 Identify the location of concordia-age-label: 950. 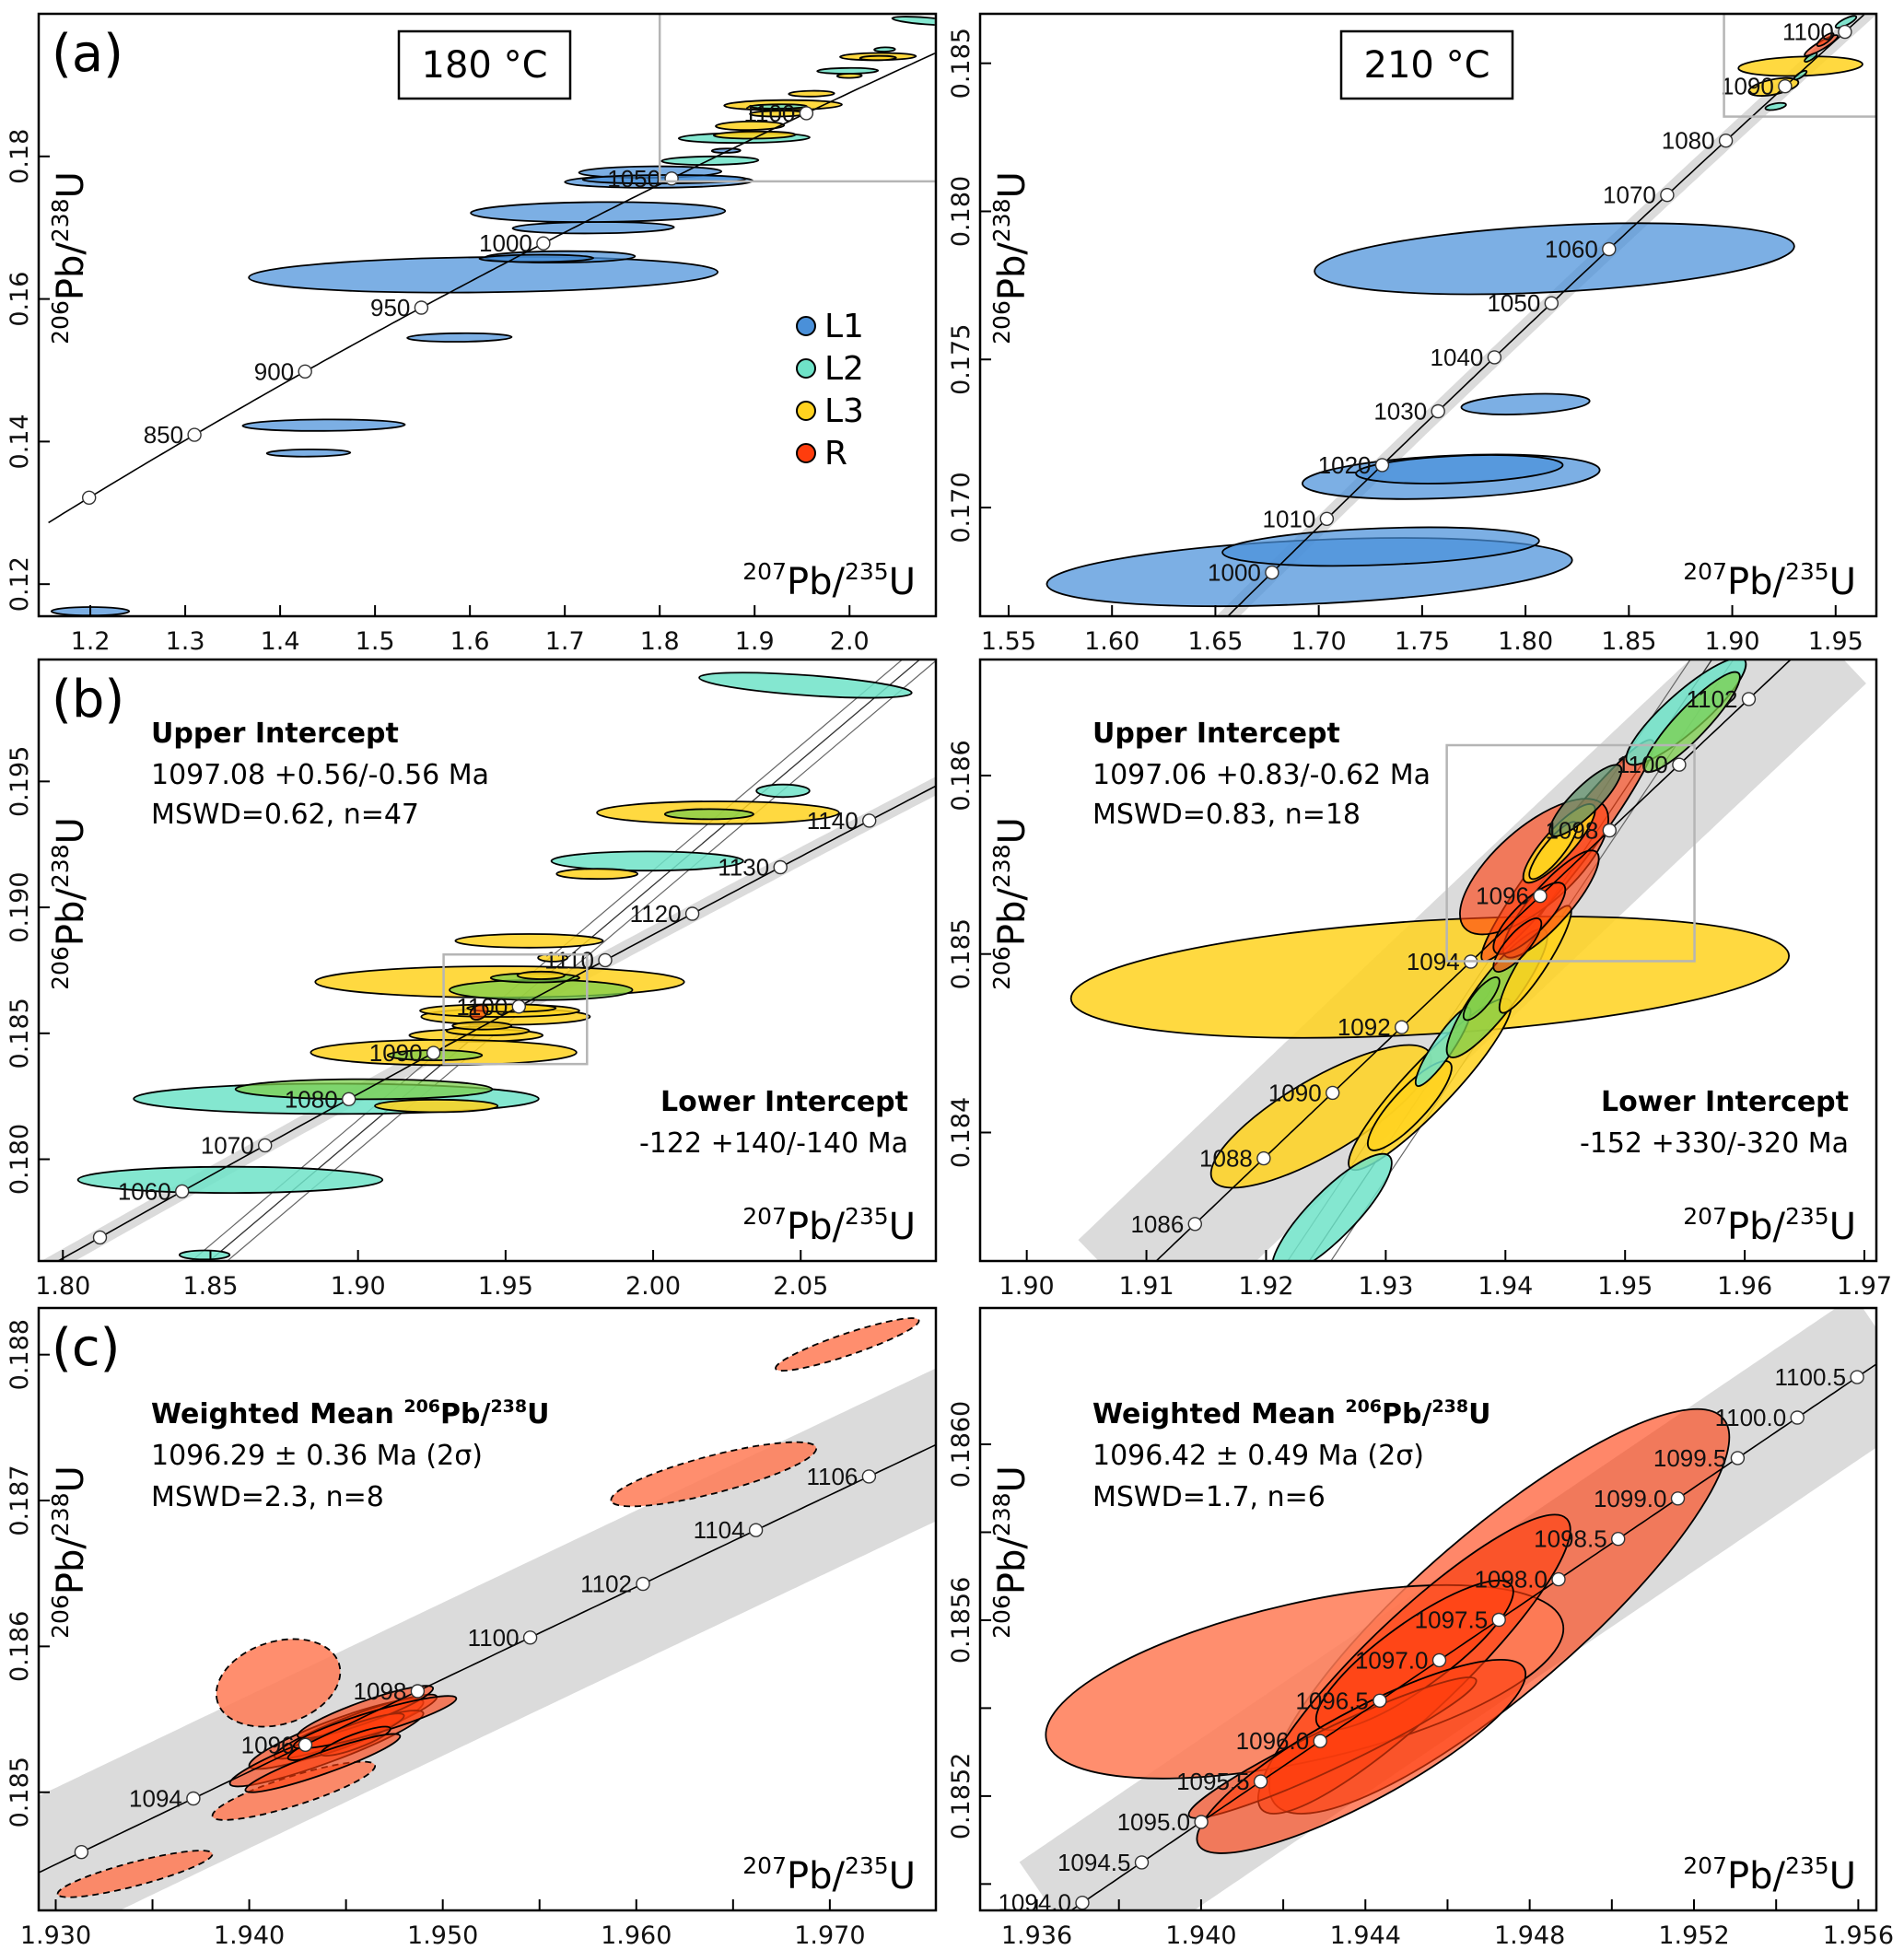
(390, 307).